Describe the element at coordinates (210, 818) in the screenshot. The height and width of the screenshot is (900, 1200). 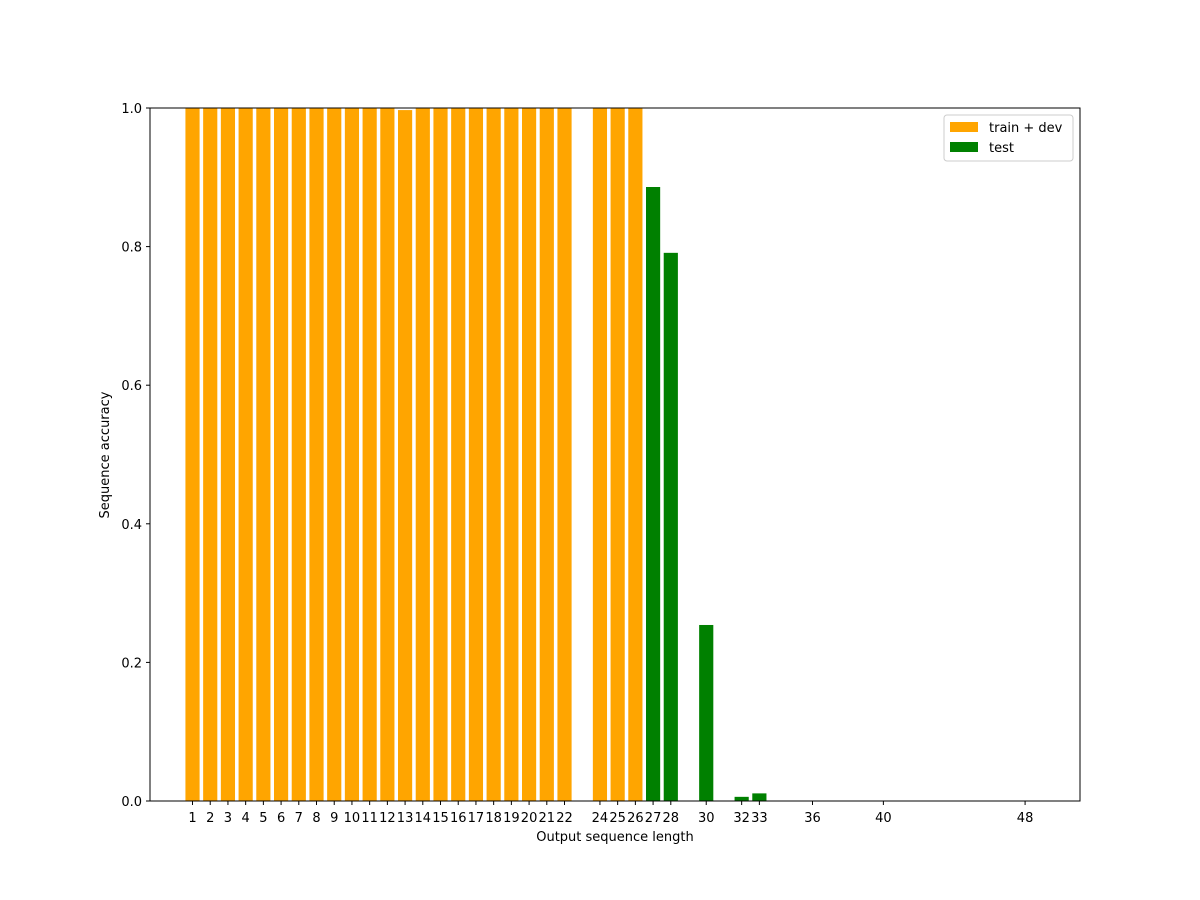
I see `x-tick-label-2: 2` at that location.